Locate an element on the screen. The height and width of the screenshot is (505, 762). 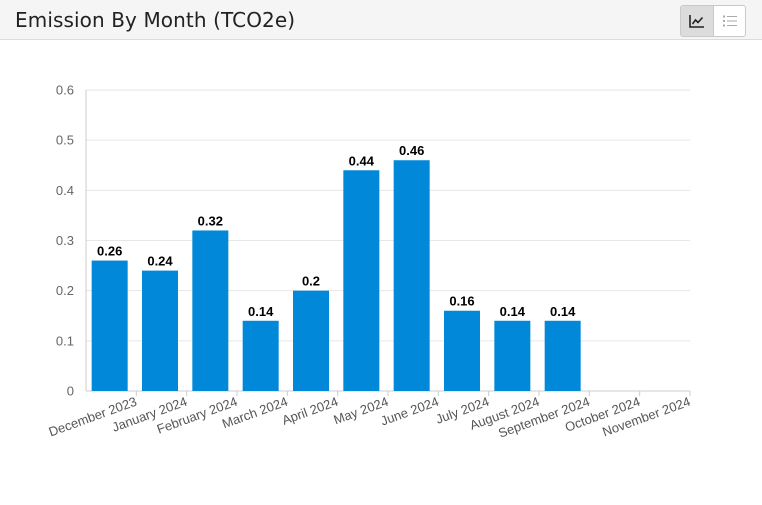
data-label: 0.26 is located at coordinates (109, 251).